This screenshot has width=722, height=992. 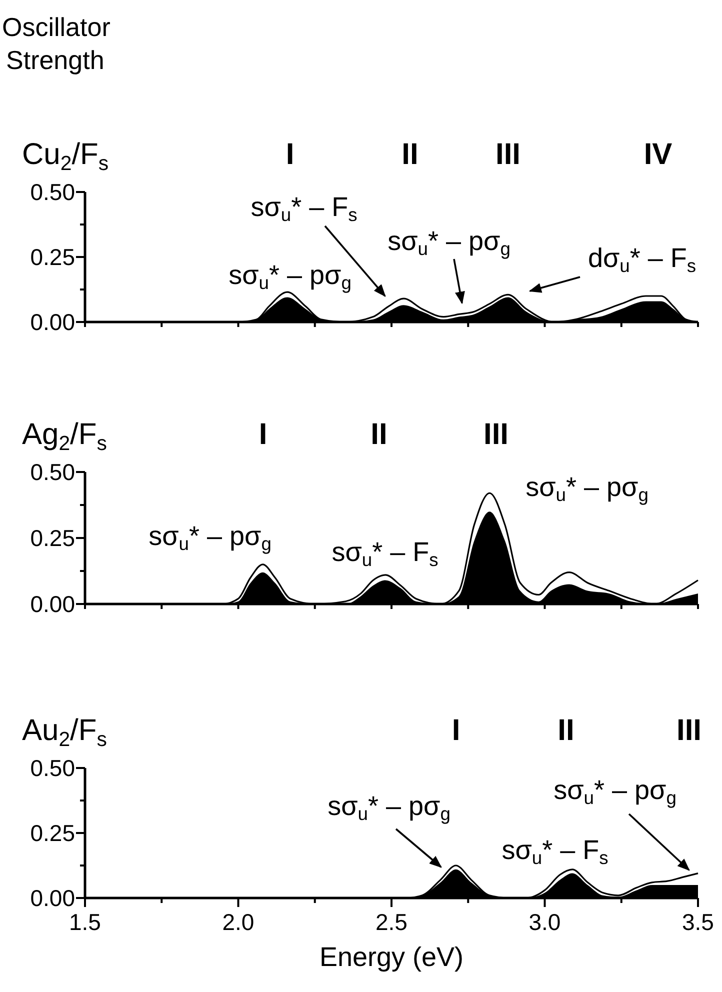 I want to click on chart-title: Au$_{2}$/F$_{s}$, so click(x=64, y=732).